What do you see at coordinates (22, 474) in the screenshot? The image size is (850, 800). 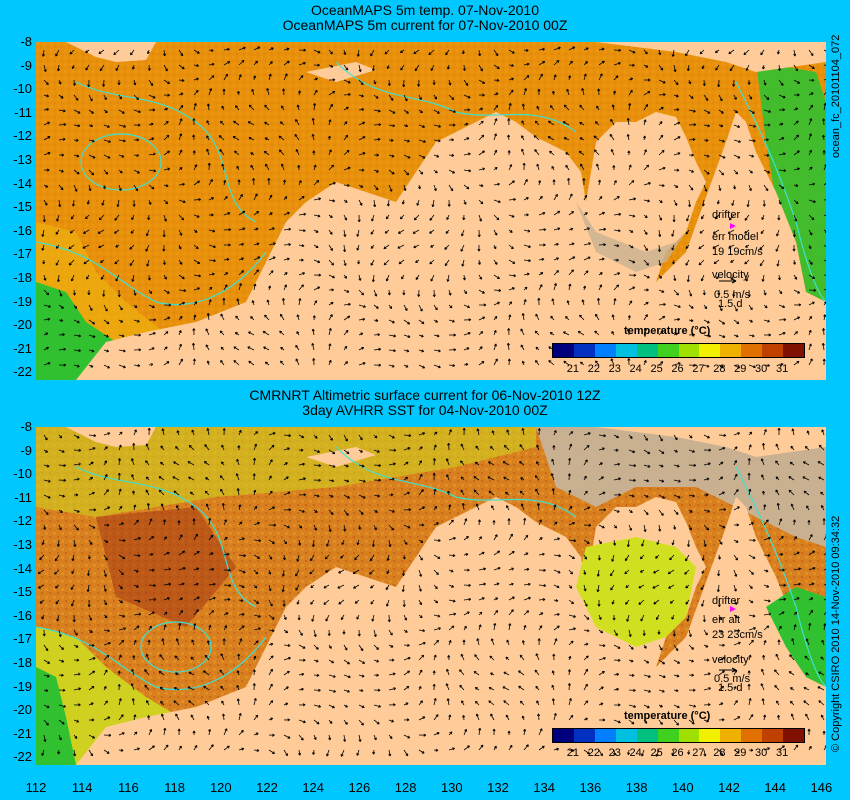 I see `bottom-lat-tick: -10` at bounding box center [22, 474].